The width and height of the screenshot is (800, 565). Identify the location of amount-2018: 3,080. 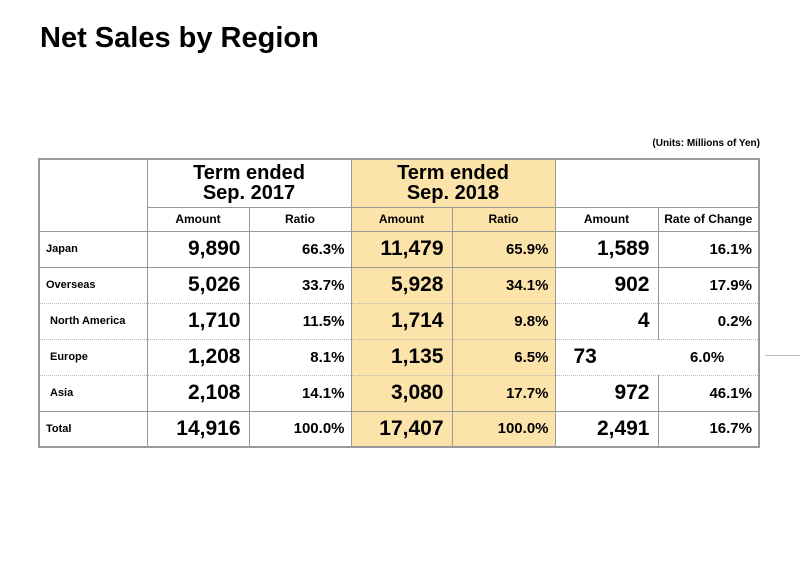
(401, 393).